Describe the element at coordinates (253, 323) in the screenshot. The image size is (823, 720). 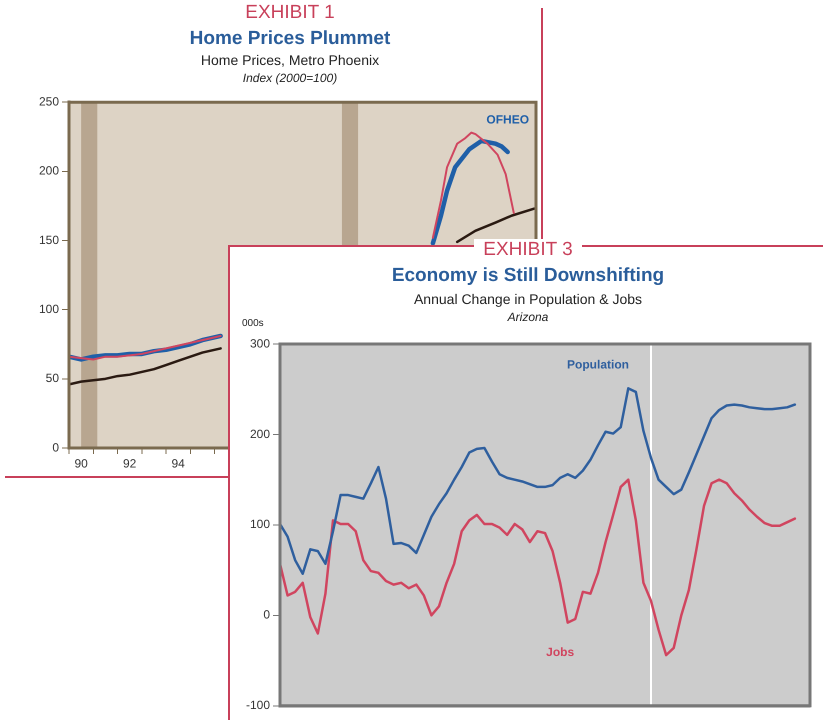
I see `y-axis-title: 000s` at that location.